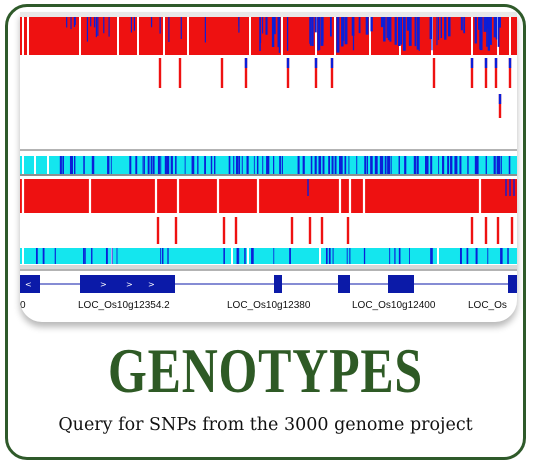 This screenshot has height=468, width=536. I want to click on gene-label: LOC_Os, so click(487, 305).